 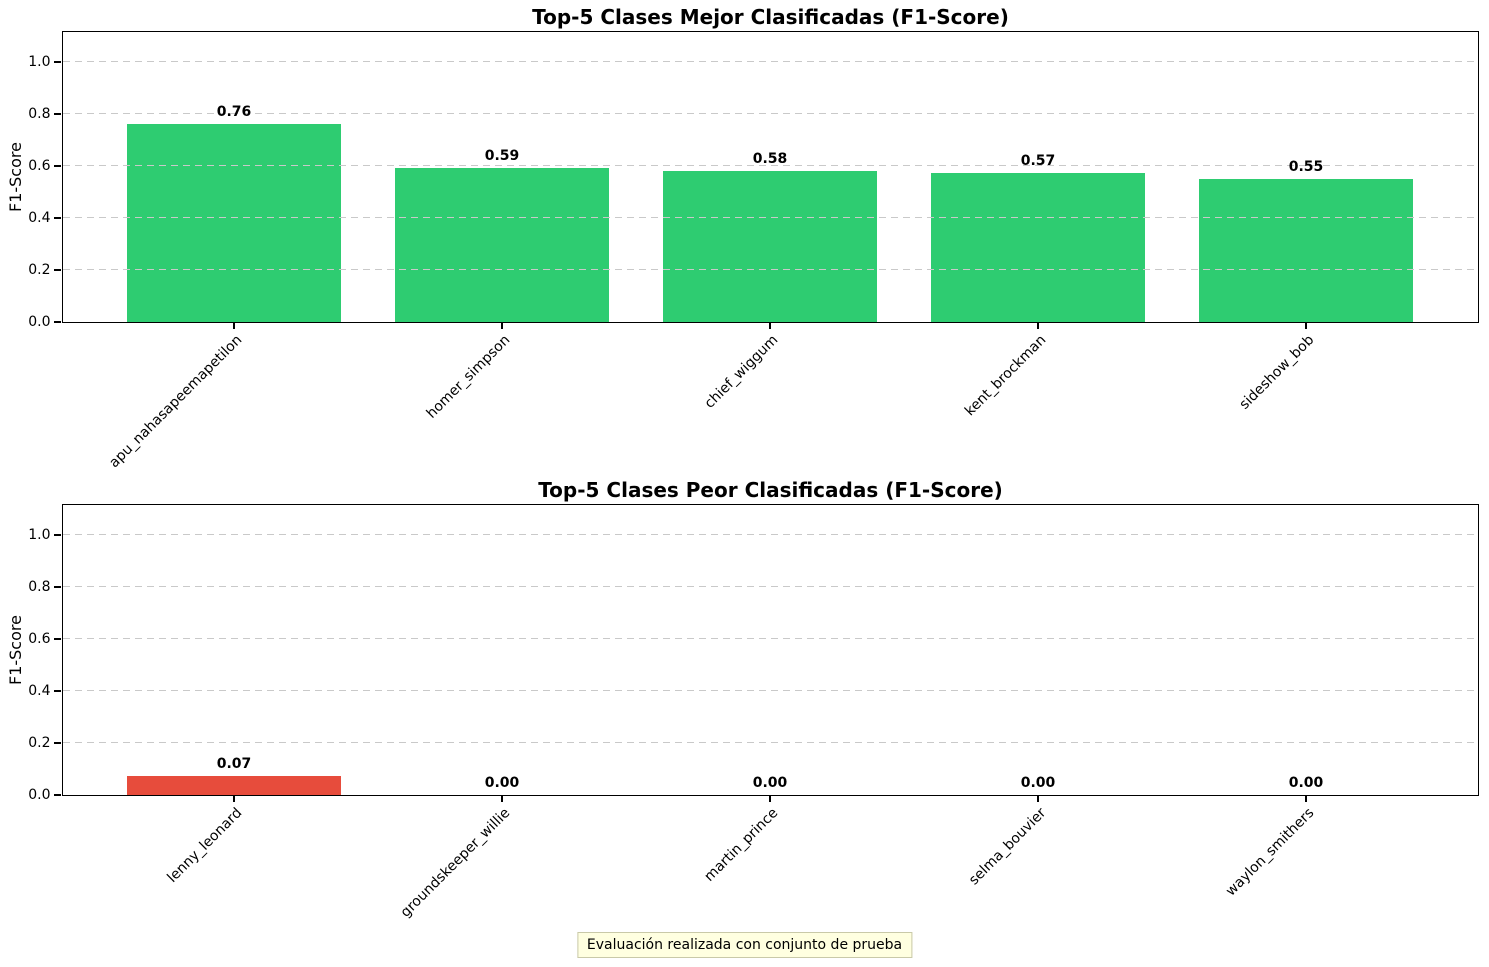 What do you see at coordinates (502, 156) in the screenshot?
I see `bar-value-label: 0.59` at bounding box center [502, 156].